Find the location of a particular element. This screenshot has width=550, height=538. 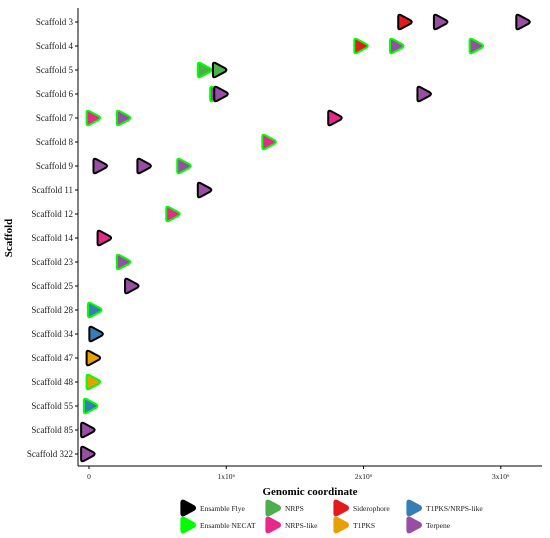

x-tick-label: 0 is located at coordinates (89, 476).